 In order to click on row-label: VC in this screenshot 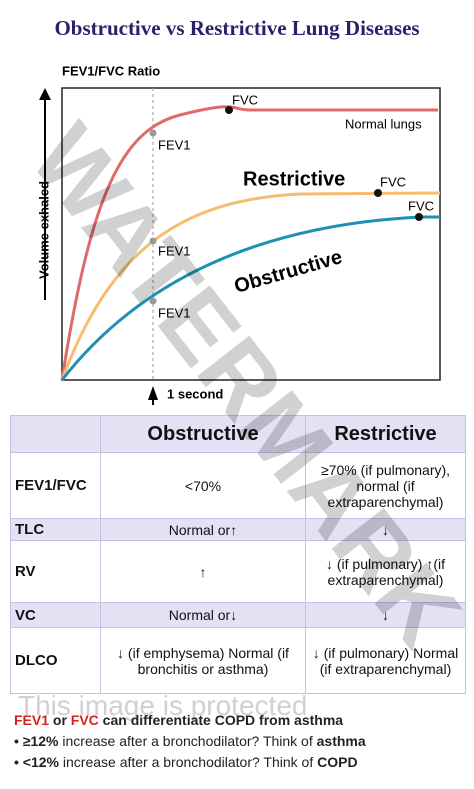, I will do `click(55, 615)`.